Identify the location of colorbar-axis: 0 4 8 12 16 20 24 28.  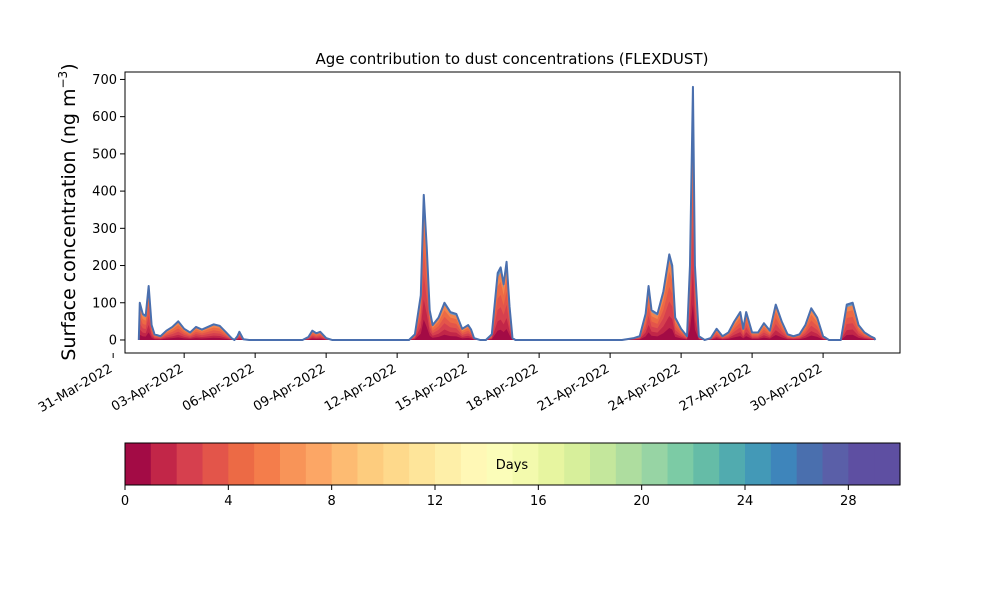
(489, 497).